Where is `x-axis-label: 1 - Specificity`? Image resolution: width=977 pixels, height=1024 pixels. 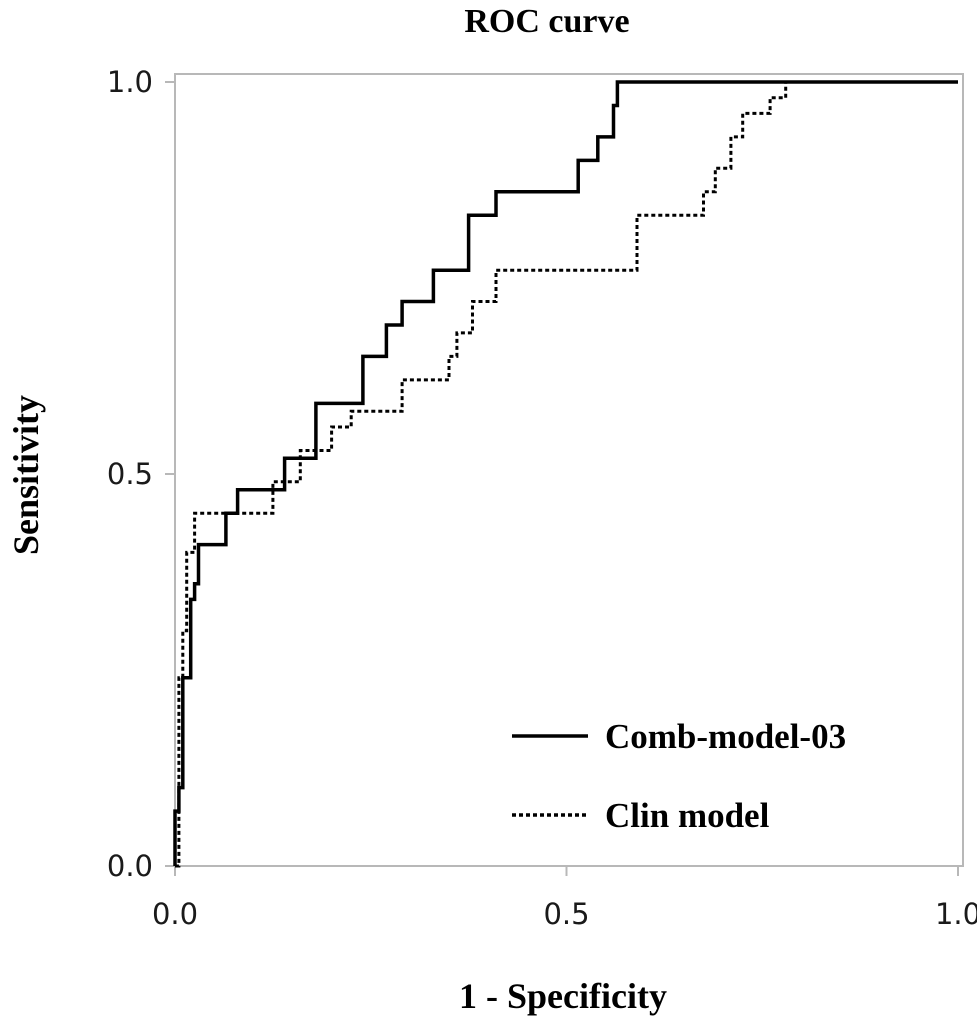 x-axis-label: 1 - Specificity is located at coordinates (563, 996).